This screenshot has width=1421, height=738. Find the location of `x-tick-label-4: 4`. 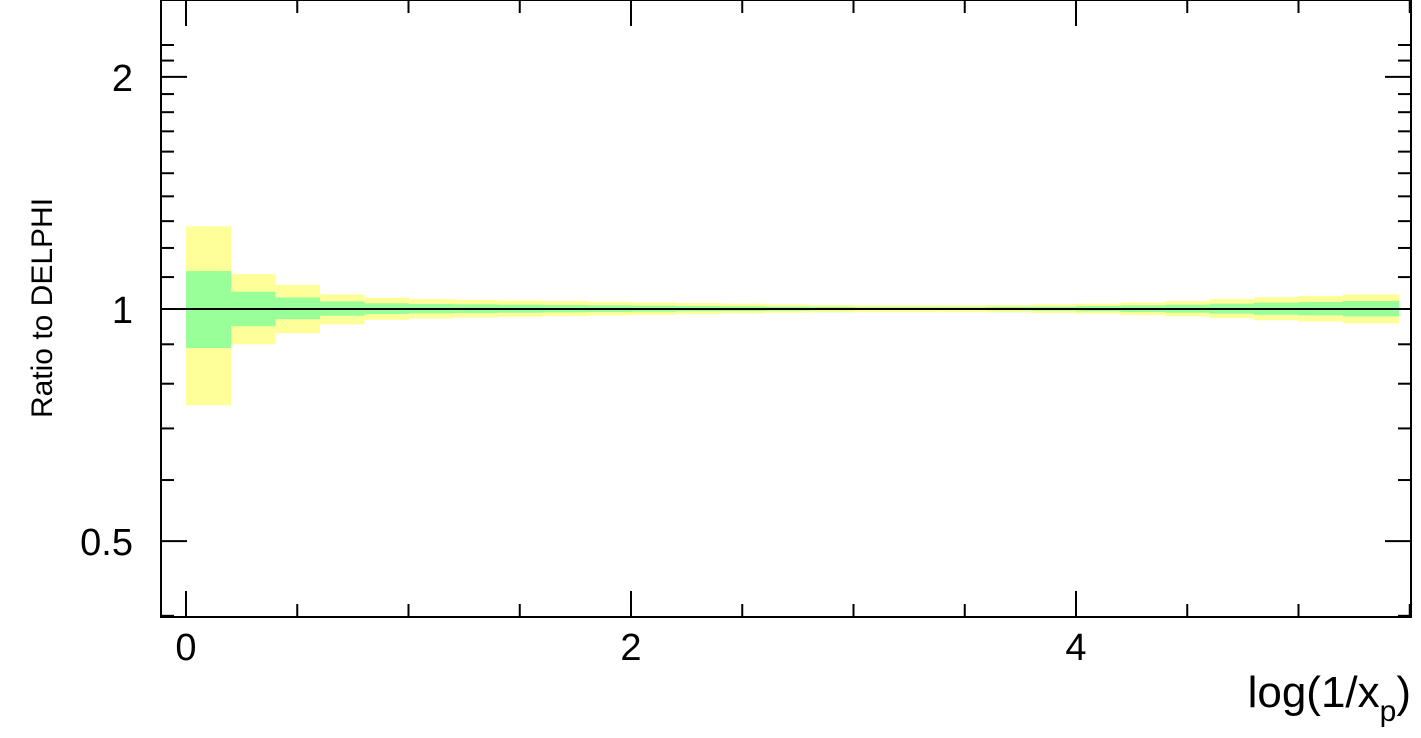

x-tick-label-4: 4 is located at coordinates (1075, 648).